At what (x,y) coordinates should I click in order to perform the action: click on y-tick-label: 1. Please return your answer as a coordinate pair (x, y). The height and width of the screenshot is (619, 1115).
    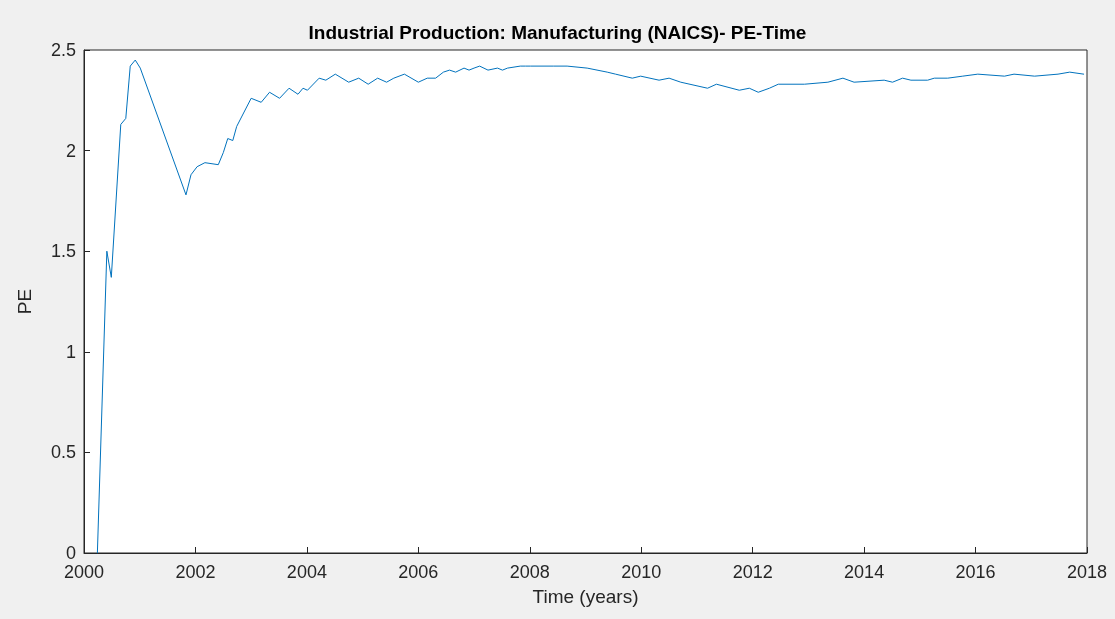
    Looking at the image, I should click on (70, 351).